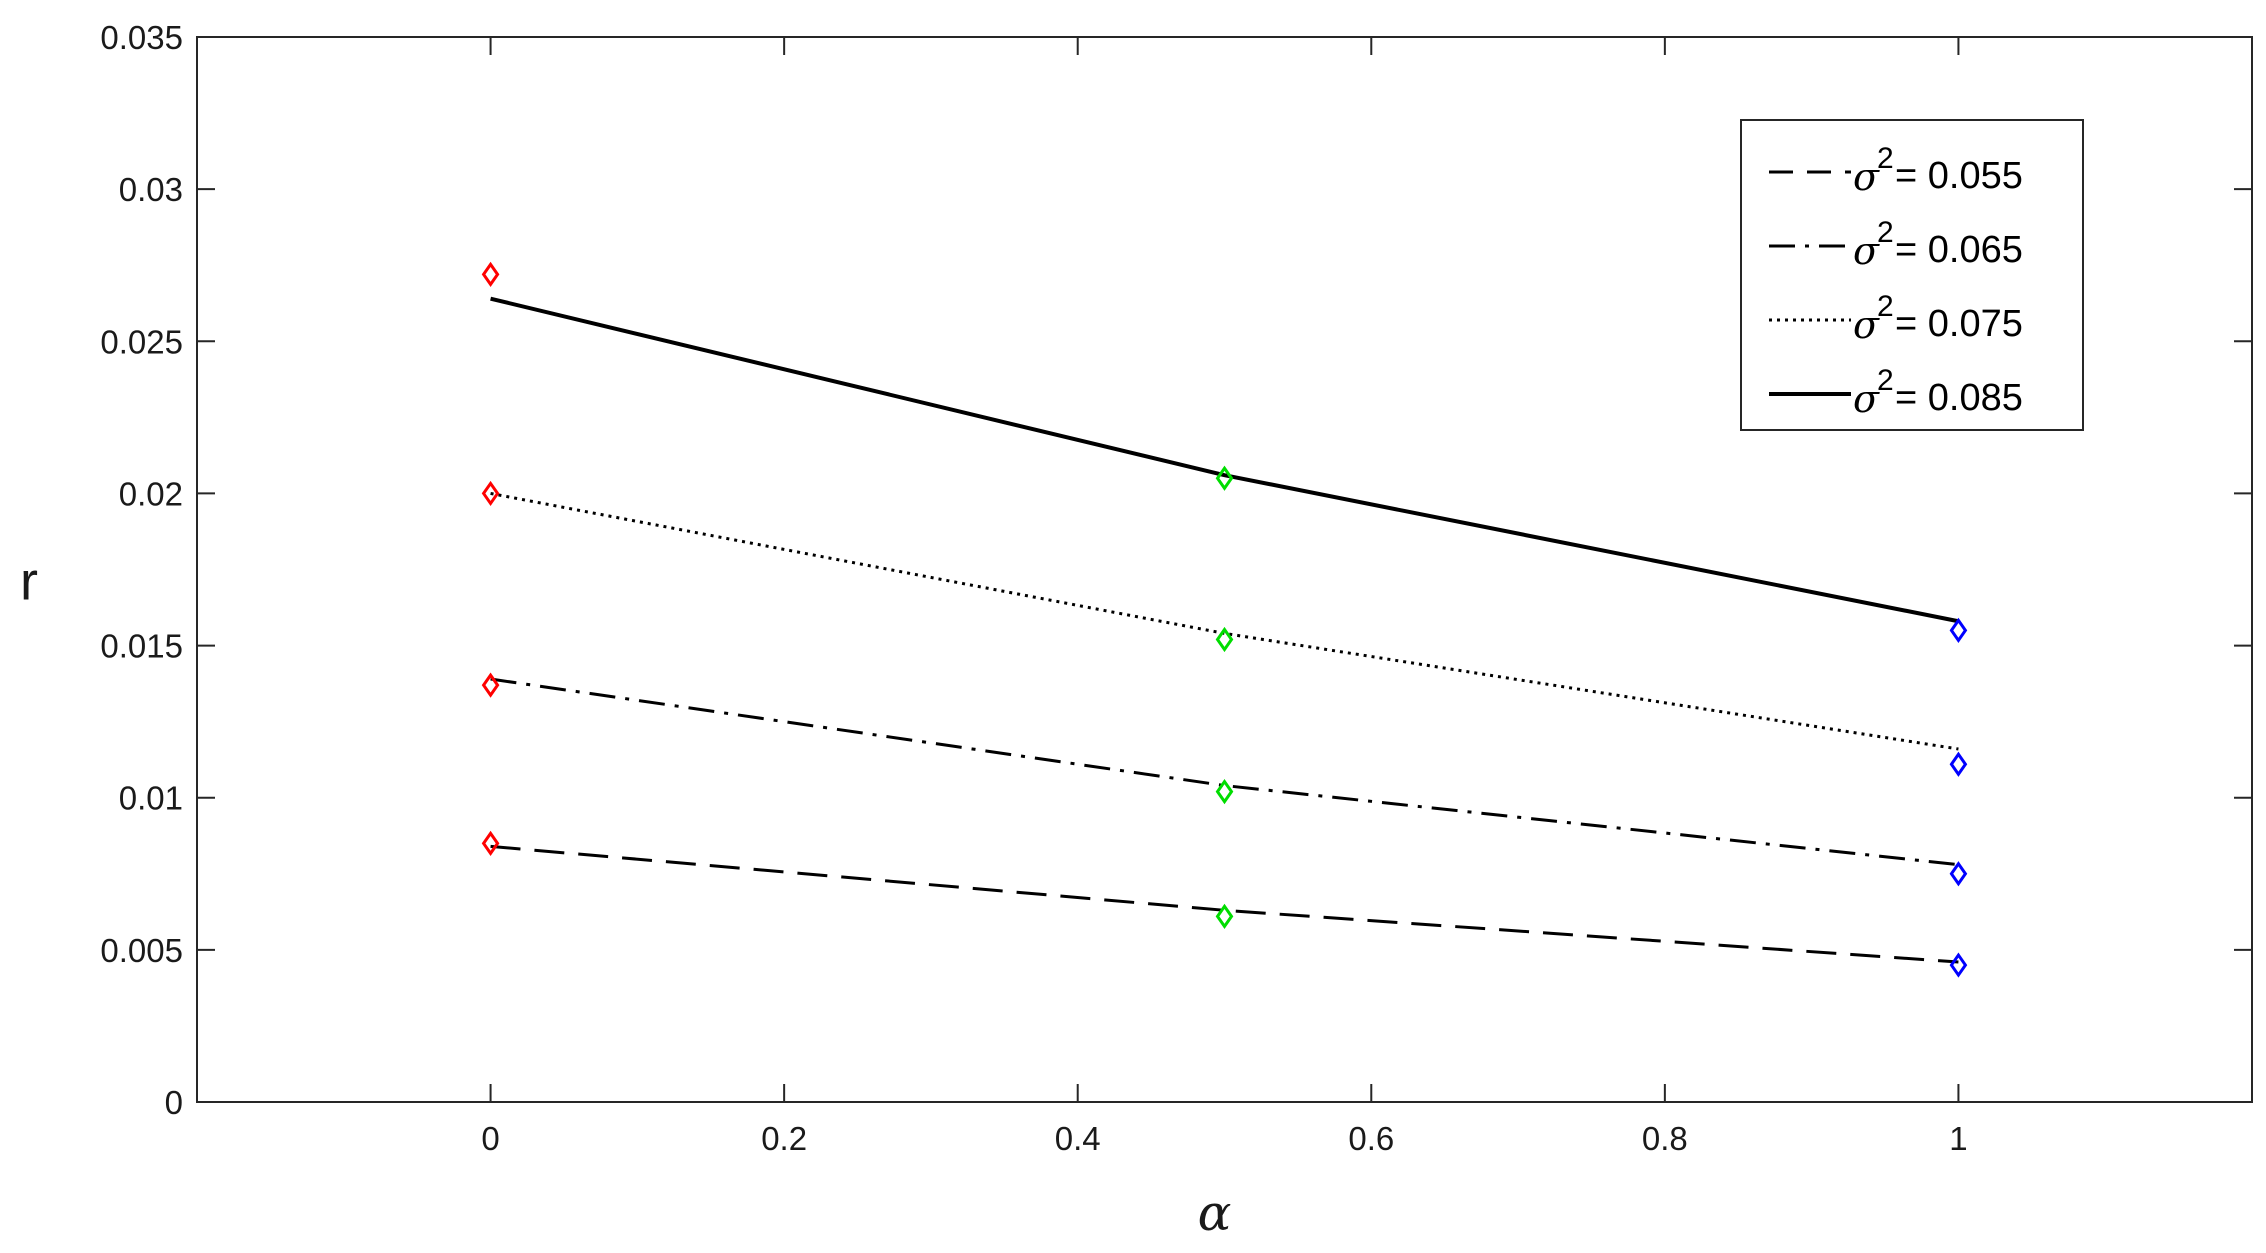  Describe the element at coordinates (141, 646) in the screenshot. I see `y-tick-label: 0.015` at that location.